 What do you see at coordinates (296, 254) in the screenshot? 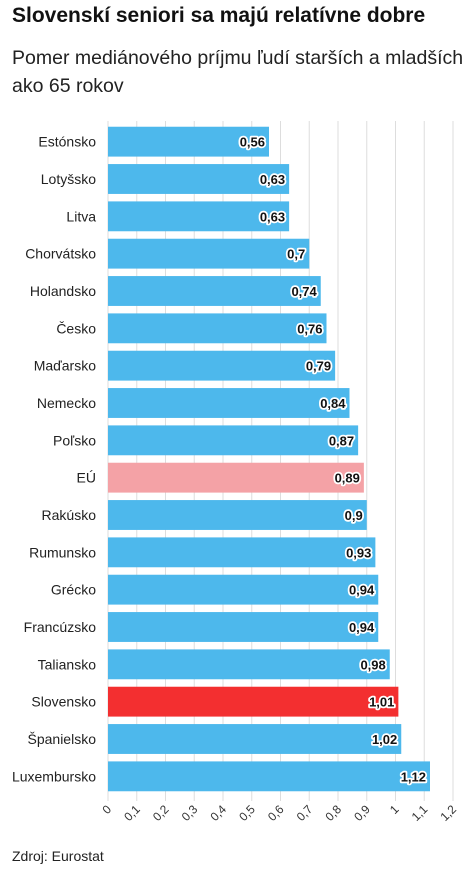
I see `data-label: 0,7` at bounding box center [296, 254].